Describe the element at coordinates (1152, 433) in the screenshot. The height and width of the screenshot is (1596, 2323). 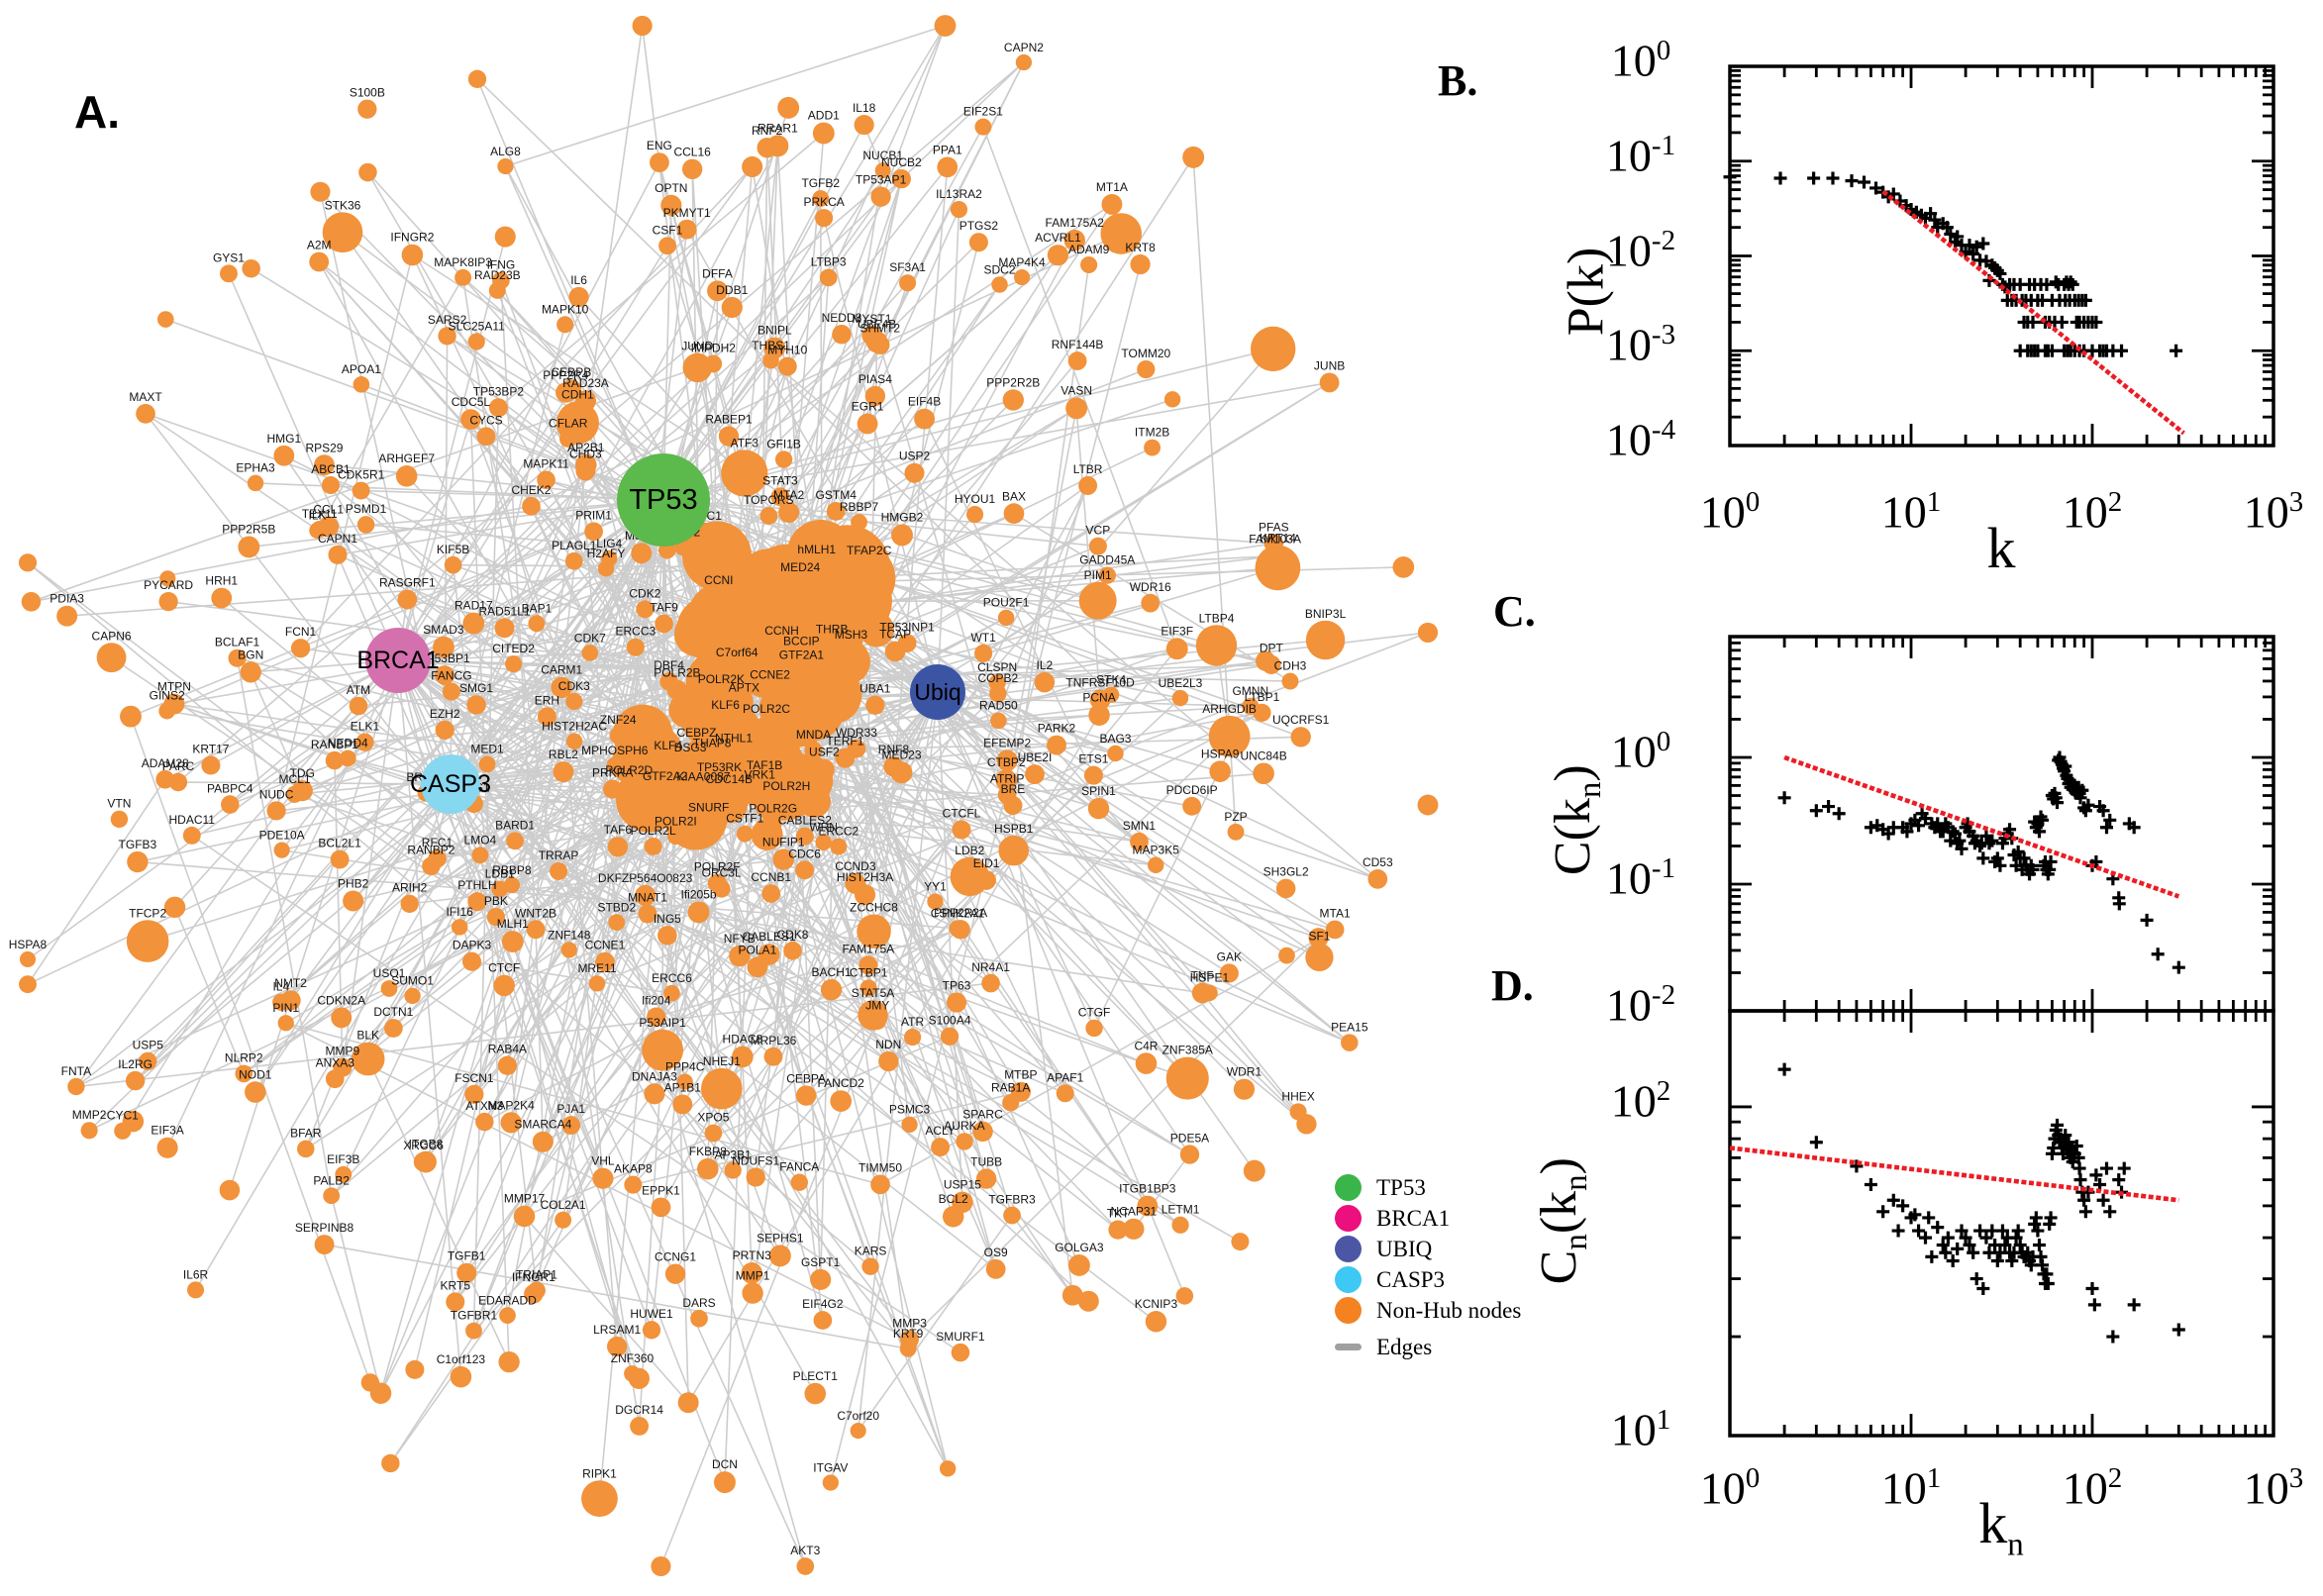
I see `gene-label: ITM2B` at that location.